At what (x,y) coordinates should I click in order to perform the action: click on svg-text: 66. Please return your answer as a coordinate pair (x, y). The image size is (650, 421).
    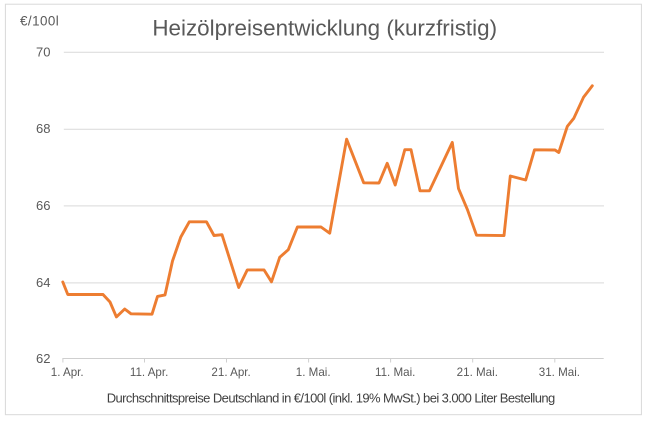
    Looking at the image, I should click on (43, 205).